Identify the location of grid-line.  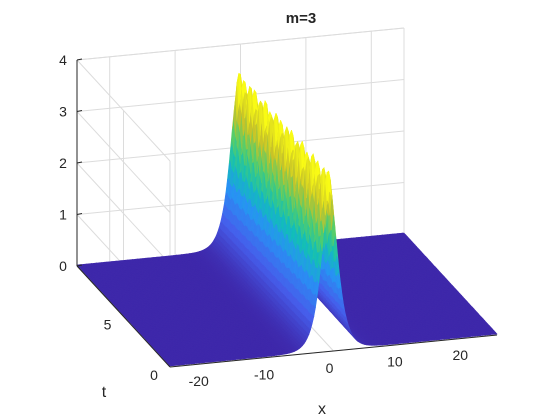
(240, 44).